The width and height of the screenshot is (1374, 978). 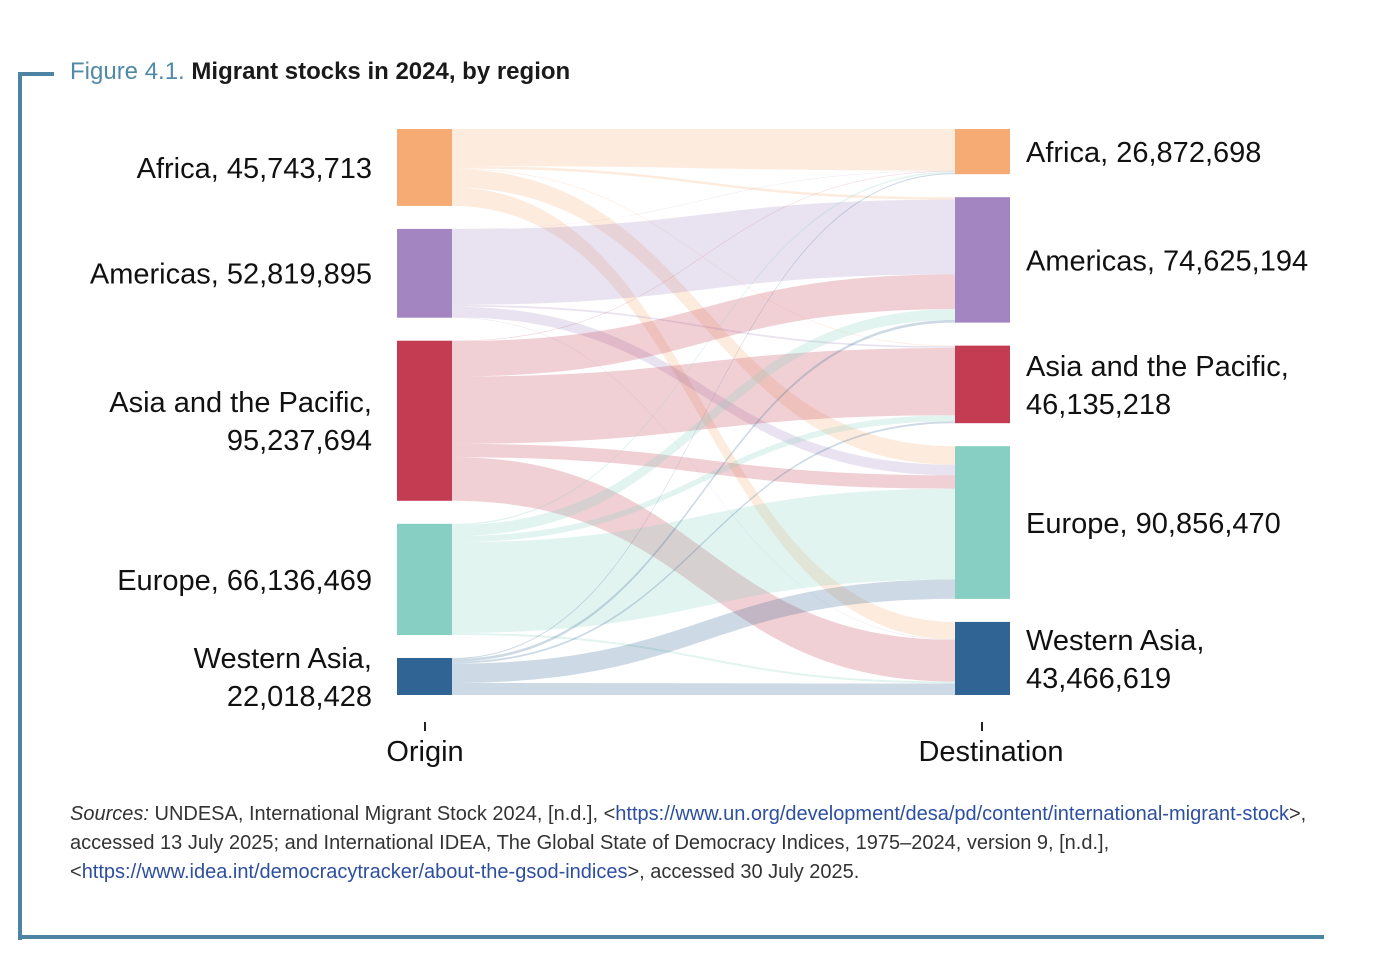 What do you see at coordinates (109, 814) in the screenshot?
I see `sources-label: Sources:` at bounding box center [109, 814].